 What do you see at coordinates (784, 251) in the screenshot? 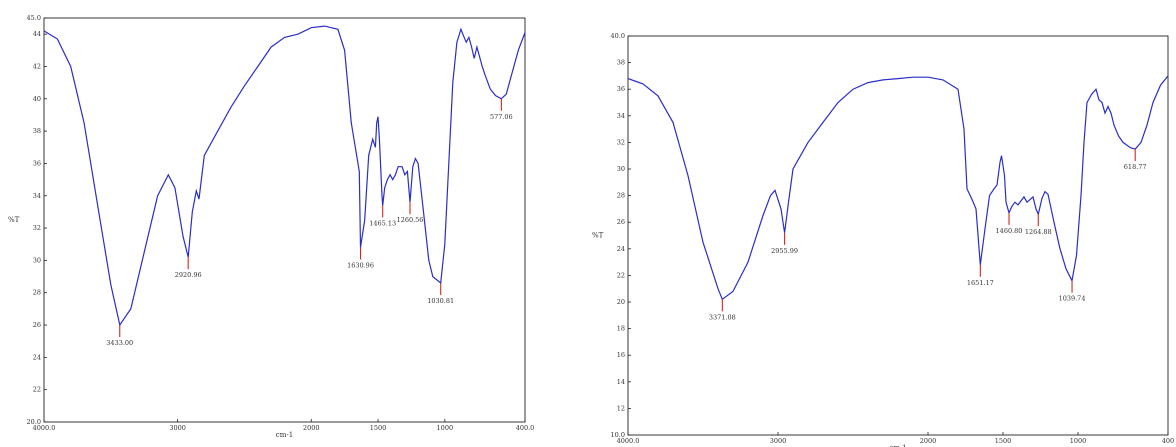
I see `peak-label-1: 2955.99` at bounding box center [784, 251].